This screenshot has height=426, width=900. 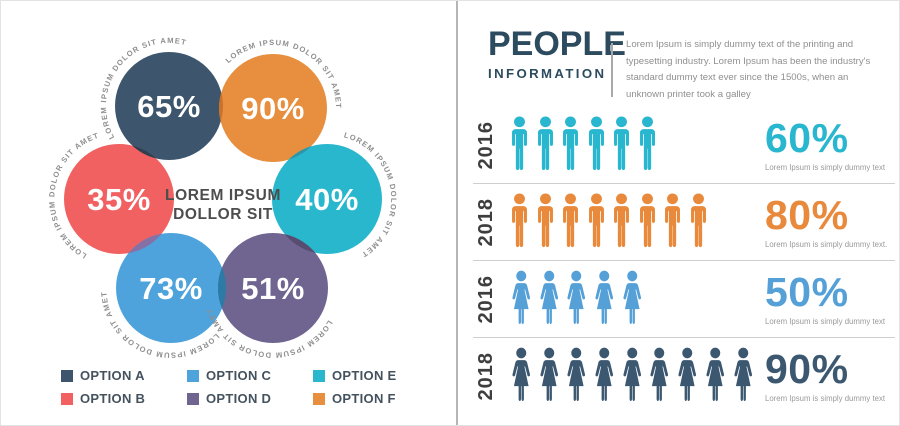 I want to click on percent-value: 50%, so click(x=807, y=292).